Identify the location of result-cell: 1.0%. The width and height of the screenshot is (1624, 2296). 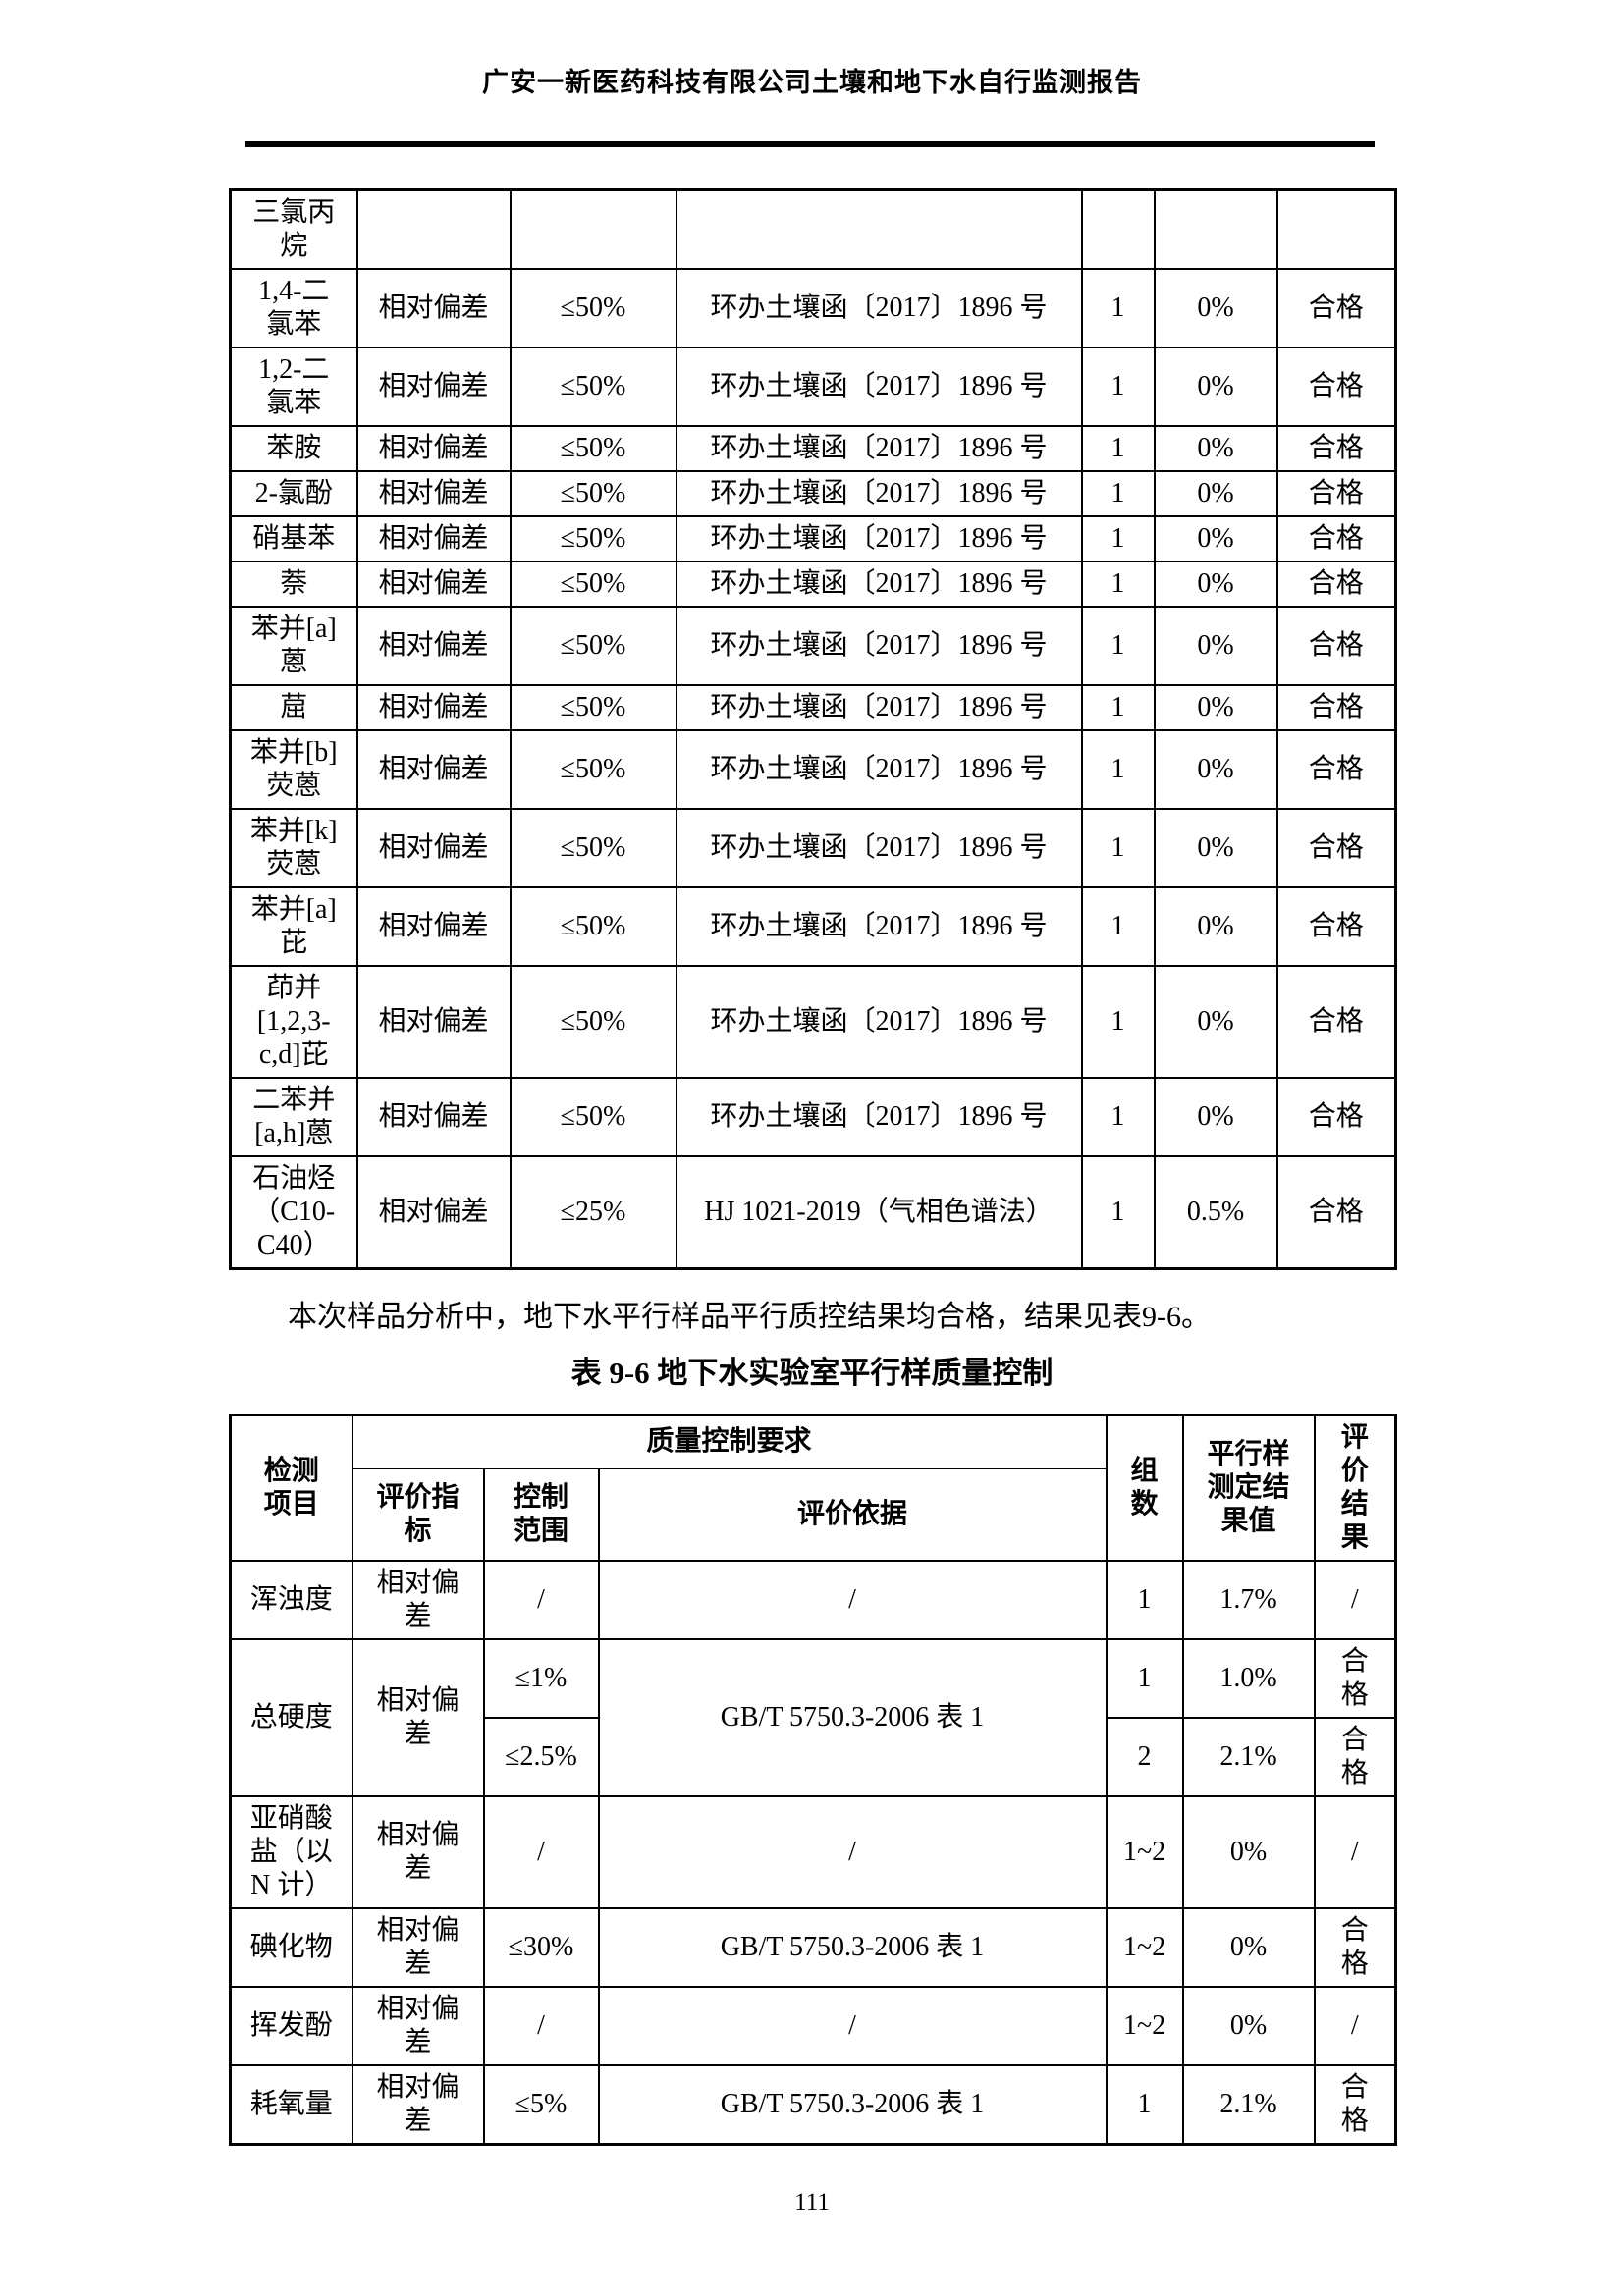
(1248, 1678).